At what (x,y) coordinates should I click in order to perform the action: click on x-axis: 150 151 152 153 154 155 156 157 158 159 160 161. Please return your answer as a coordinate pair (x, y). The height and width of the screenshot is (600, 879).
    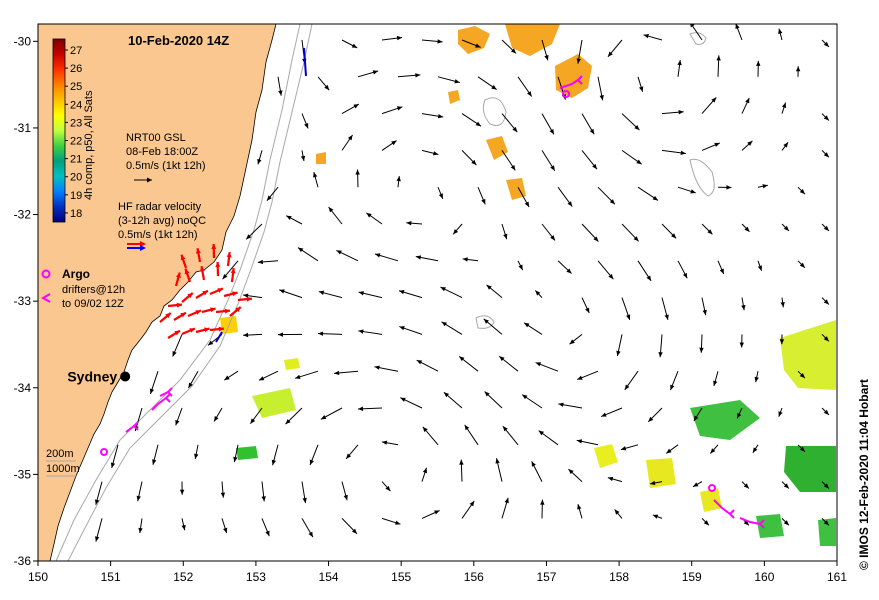
    Looking at the image, I should click on (437, 572).